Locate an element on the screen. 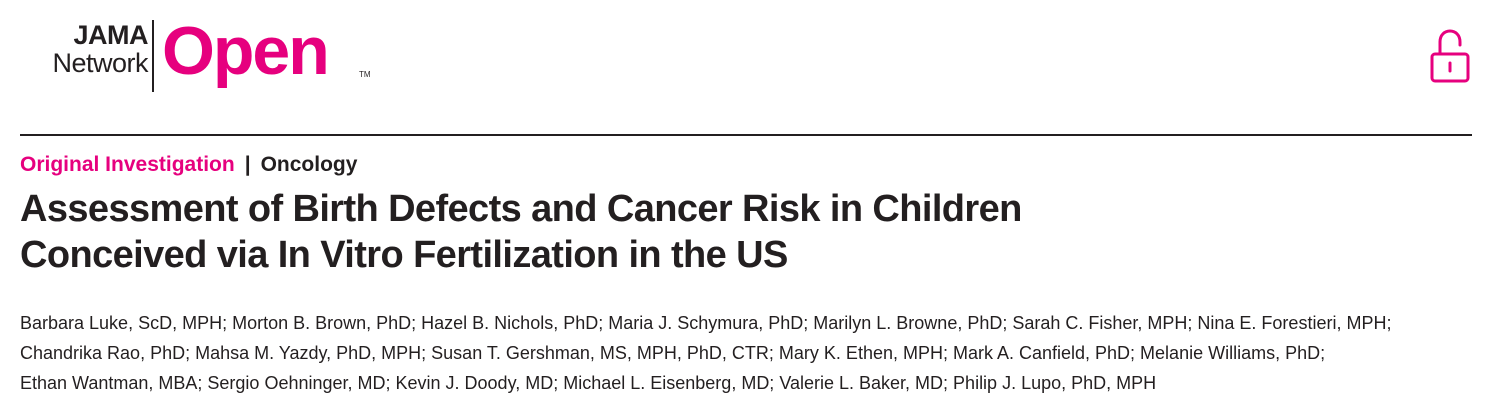 Image resolution: width=1498 pixels, height=410 pixels. article-section-label: Original Investigation | Oncology is located at coordinates (188, 165).